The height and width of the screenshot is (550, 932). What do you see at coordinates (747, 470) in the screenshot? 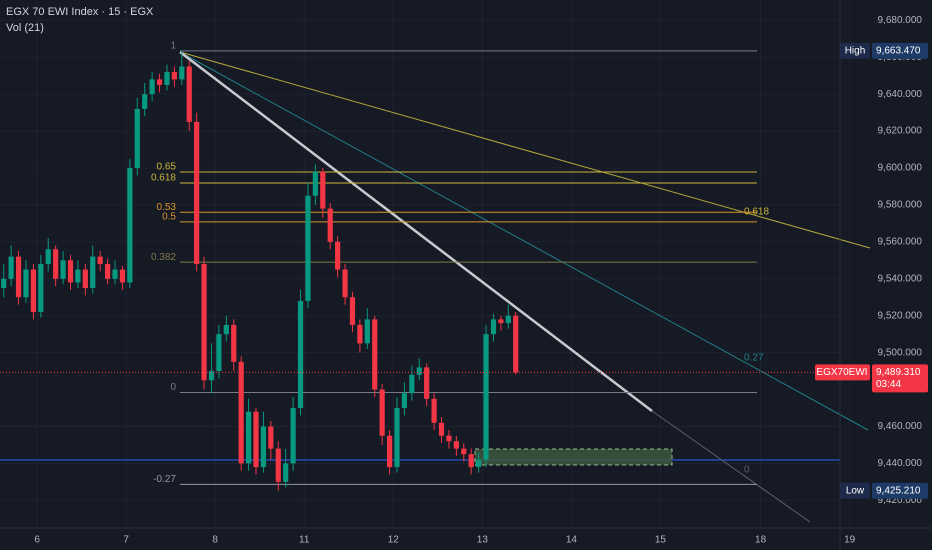
I see `fan-label: 0` at bounding box center [747, 470].